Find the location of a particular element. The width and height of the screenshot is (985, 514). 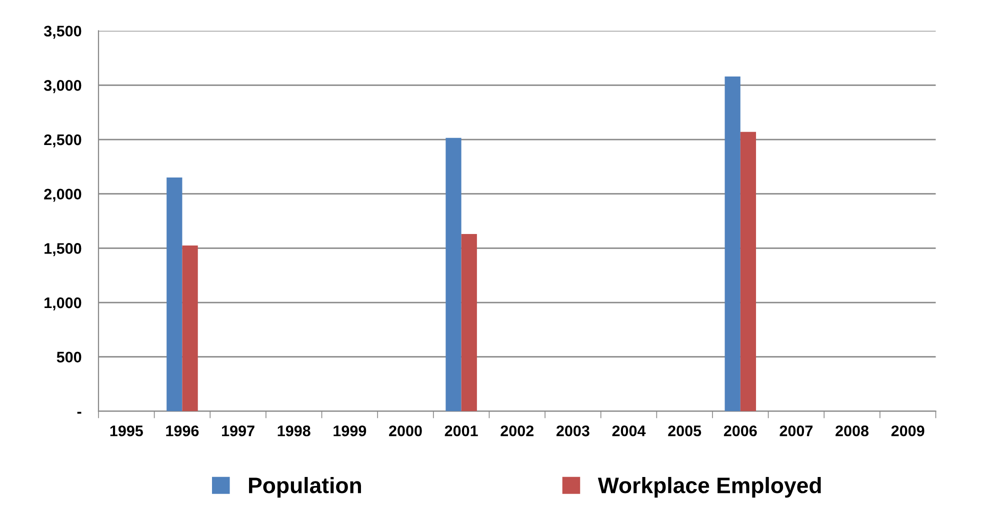

x-tick-label: 2009 is located at coordinates (907, 430).